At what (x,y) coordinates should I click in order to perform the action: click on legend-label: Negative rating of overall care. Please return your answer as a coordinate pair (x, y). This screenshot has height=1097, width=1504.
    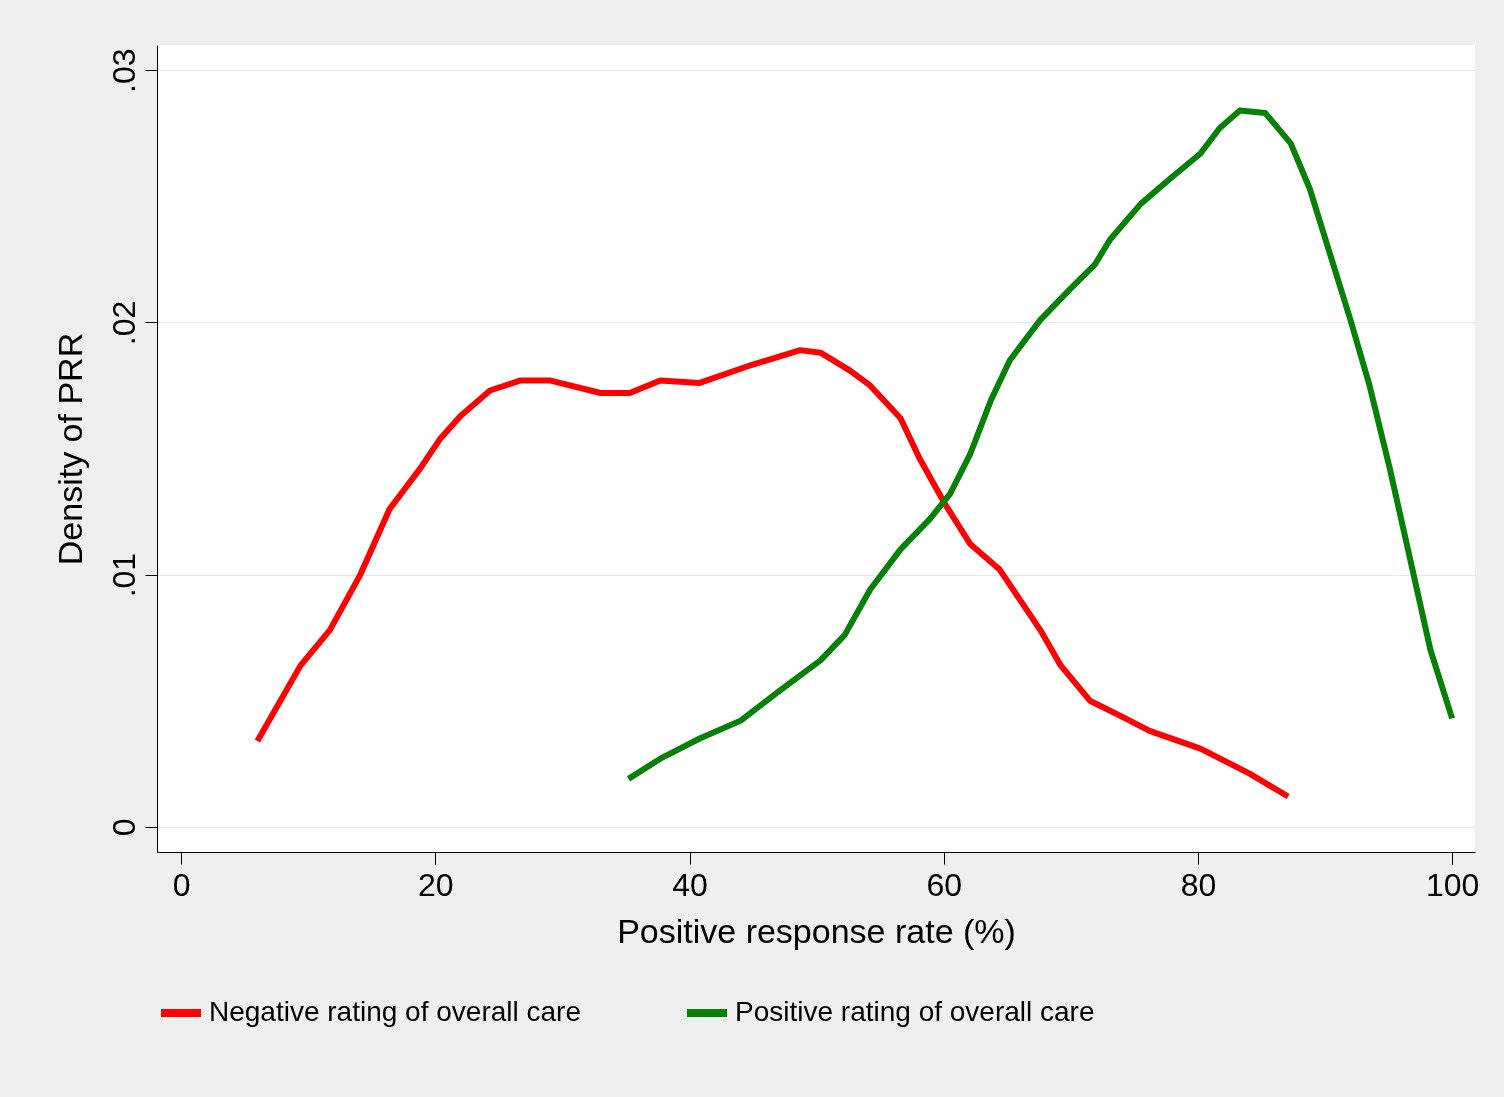
    Looking at the image, I should click on (395, 1011).